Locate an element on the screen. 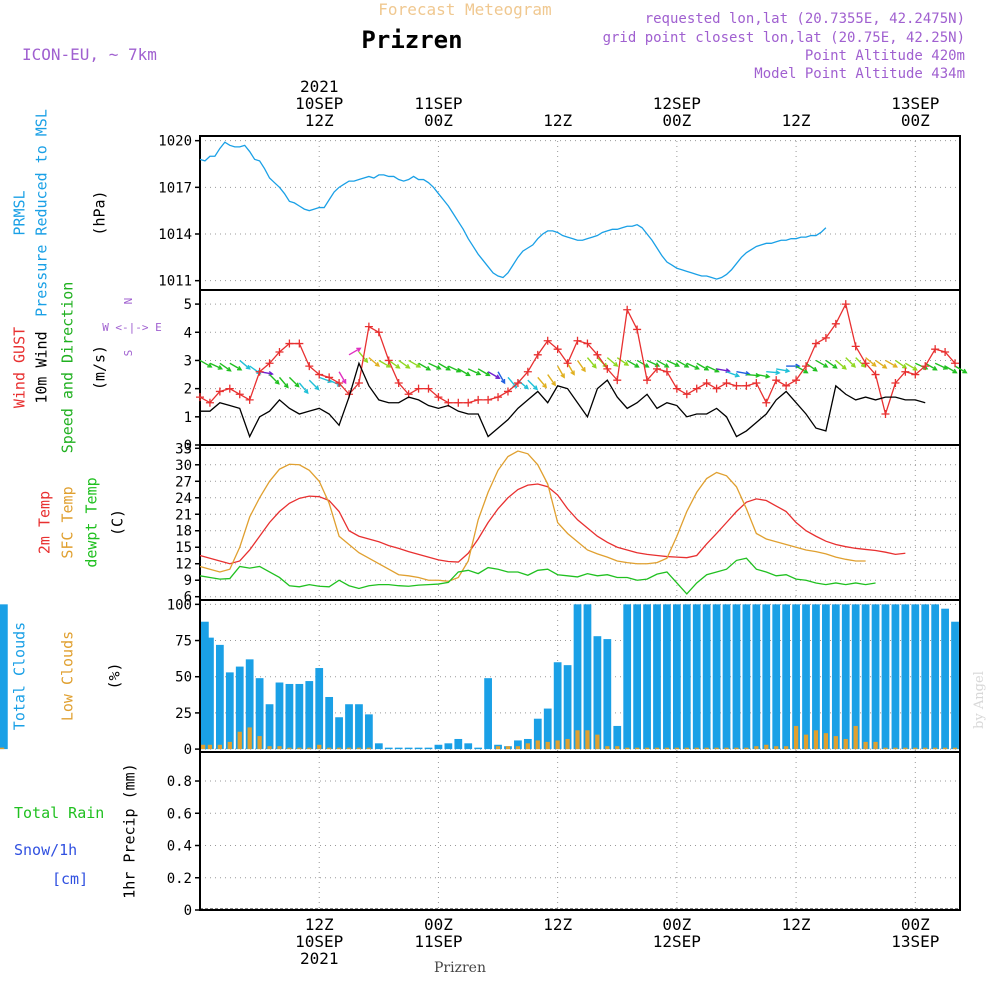 This screenshot has height=1000, width=1000. panel-frame is located at coordinates (580, 213).